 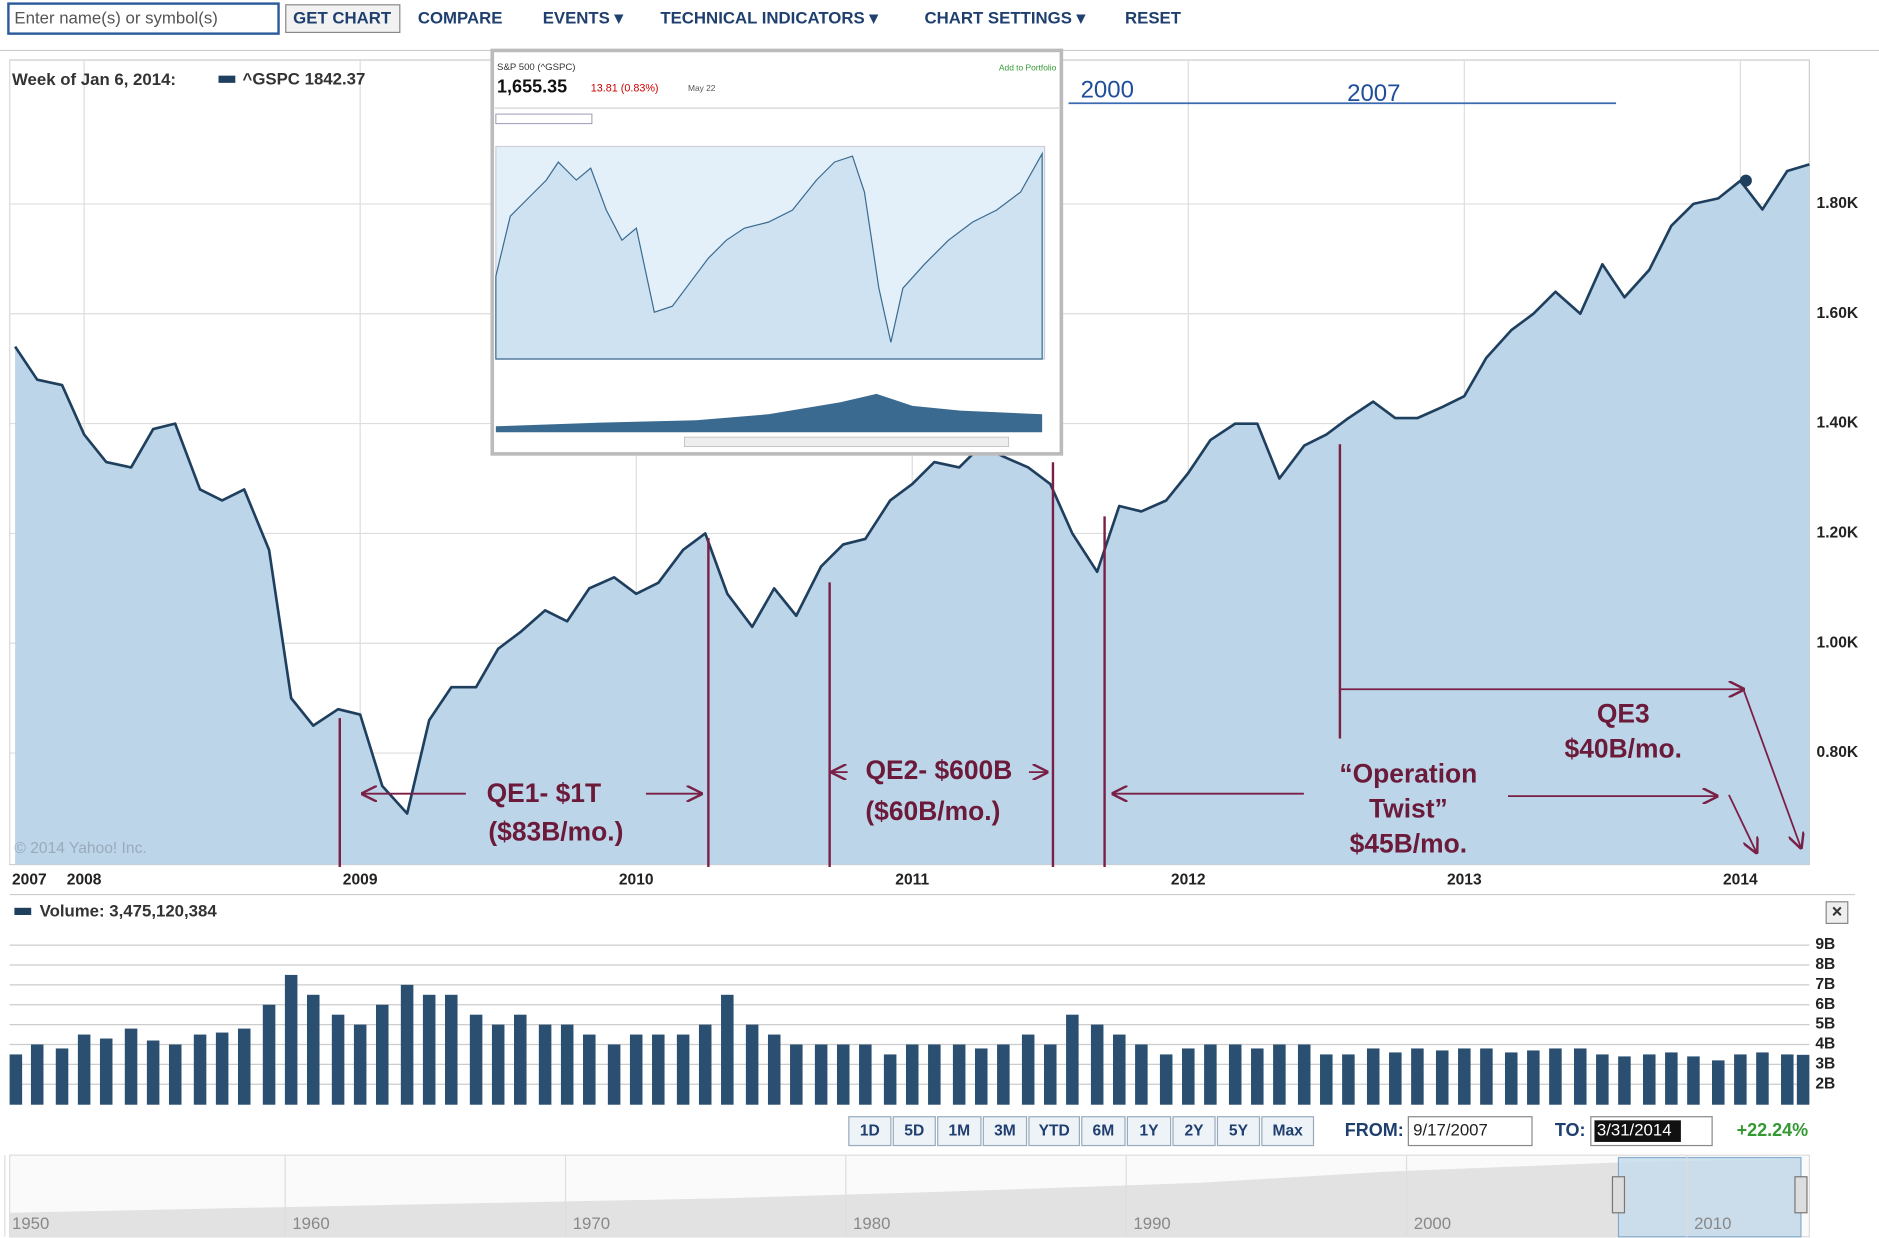 What do you see at coordinates (1450, 1130) in the screenshot?
I see `from-value: 9/17/2007` at bounding box center [1450, 1130].